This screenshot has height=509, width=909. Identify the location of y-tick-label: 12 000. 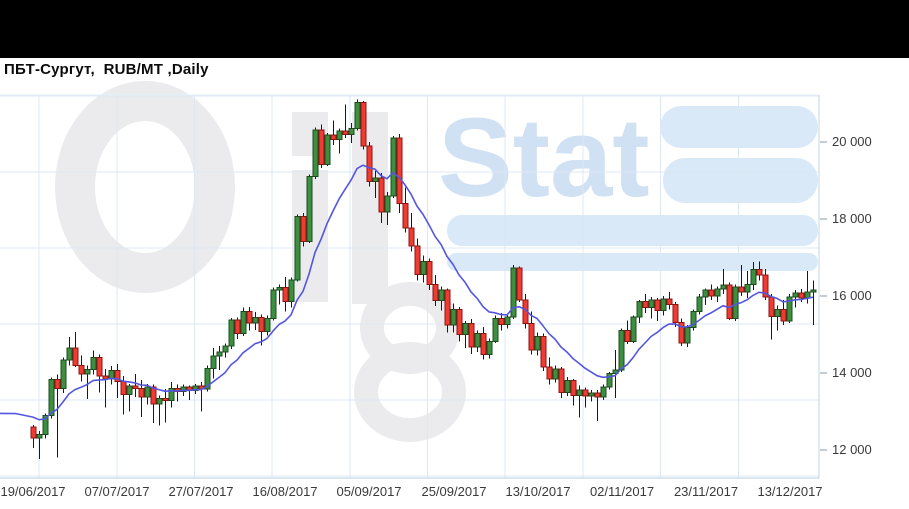
(852, 449).